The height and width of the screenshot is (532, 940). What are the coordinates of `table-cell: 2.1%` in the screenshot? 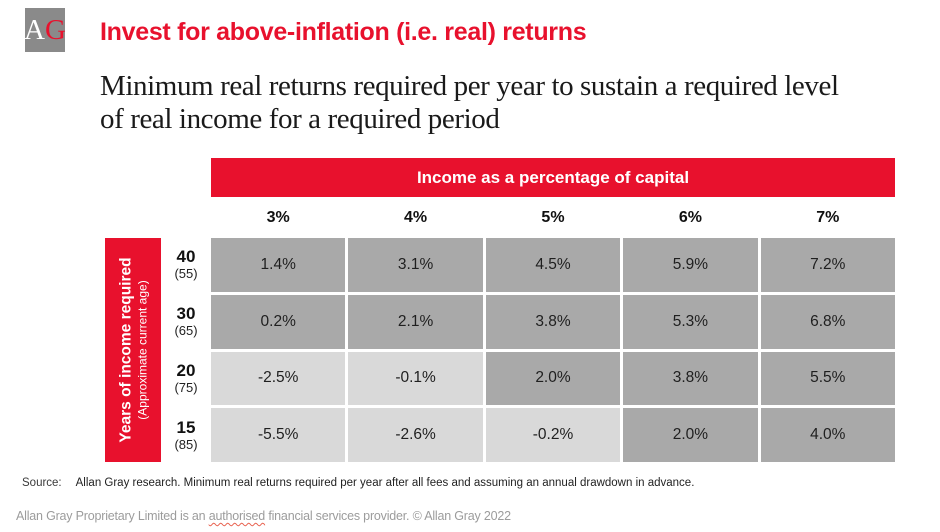 It's located at (415, 321).